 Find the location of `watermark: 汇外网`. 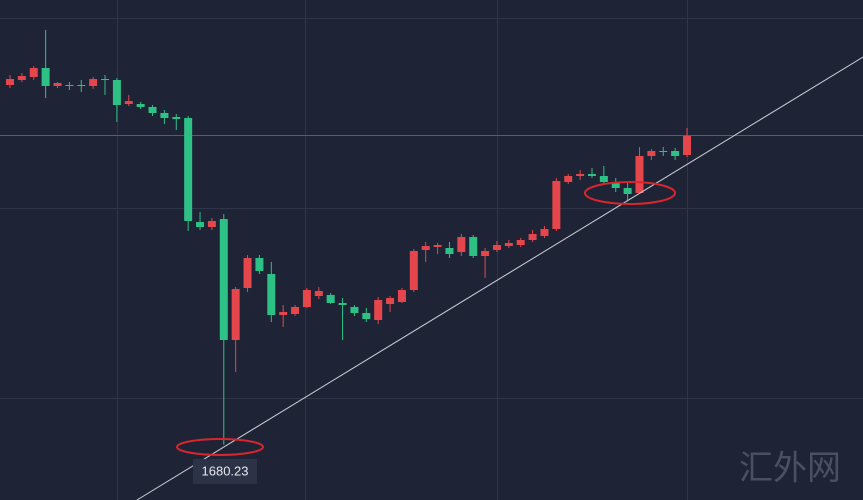

watermark: 汇外网 is located at coordinates (790, 469).